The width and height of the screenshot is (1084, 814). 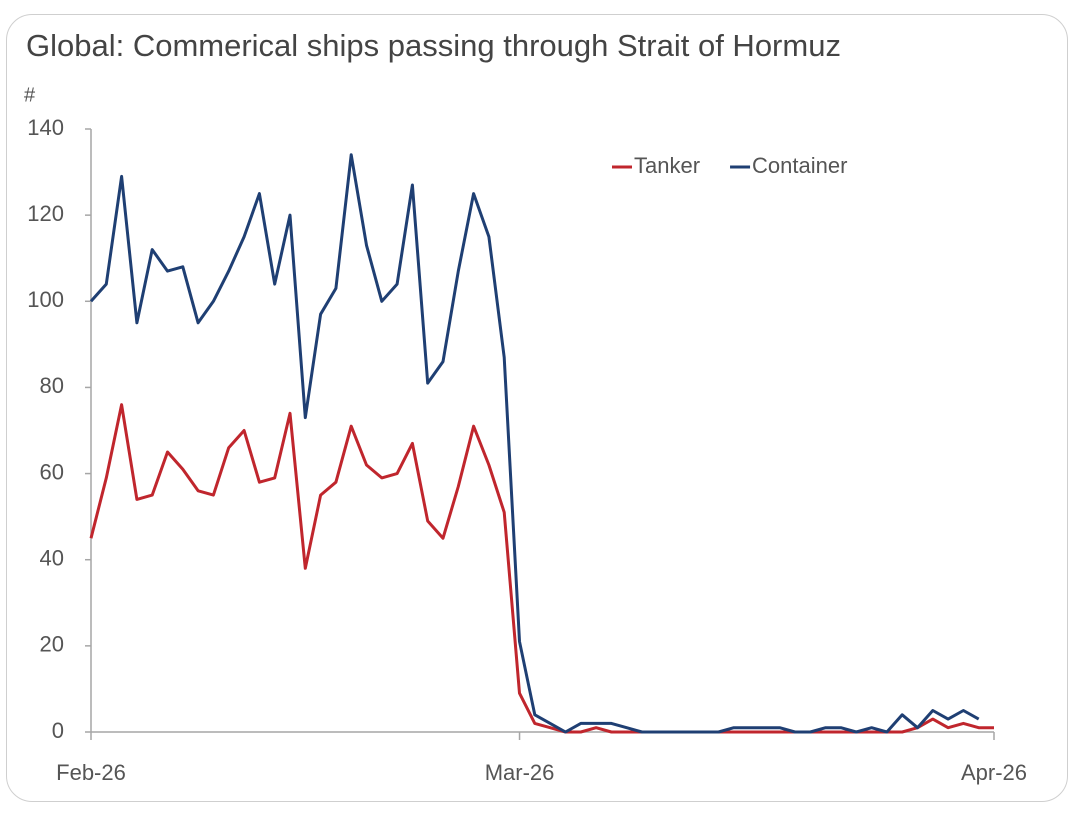 I want to click on y-tick-label: 100, so click(x=45, y=299).